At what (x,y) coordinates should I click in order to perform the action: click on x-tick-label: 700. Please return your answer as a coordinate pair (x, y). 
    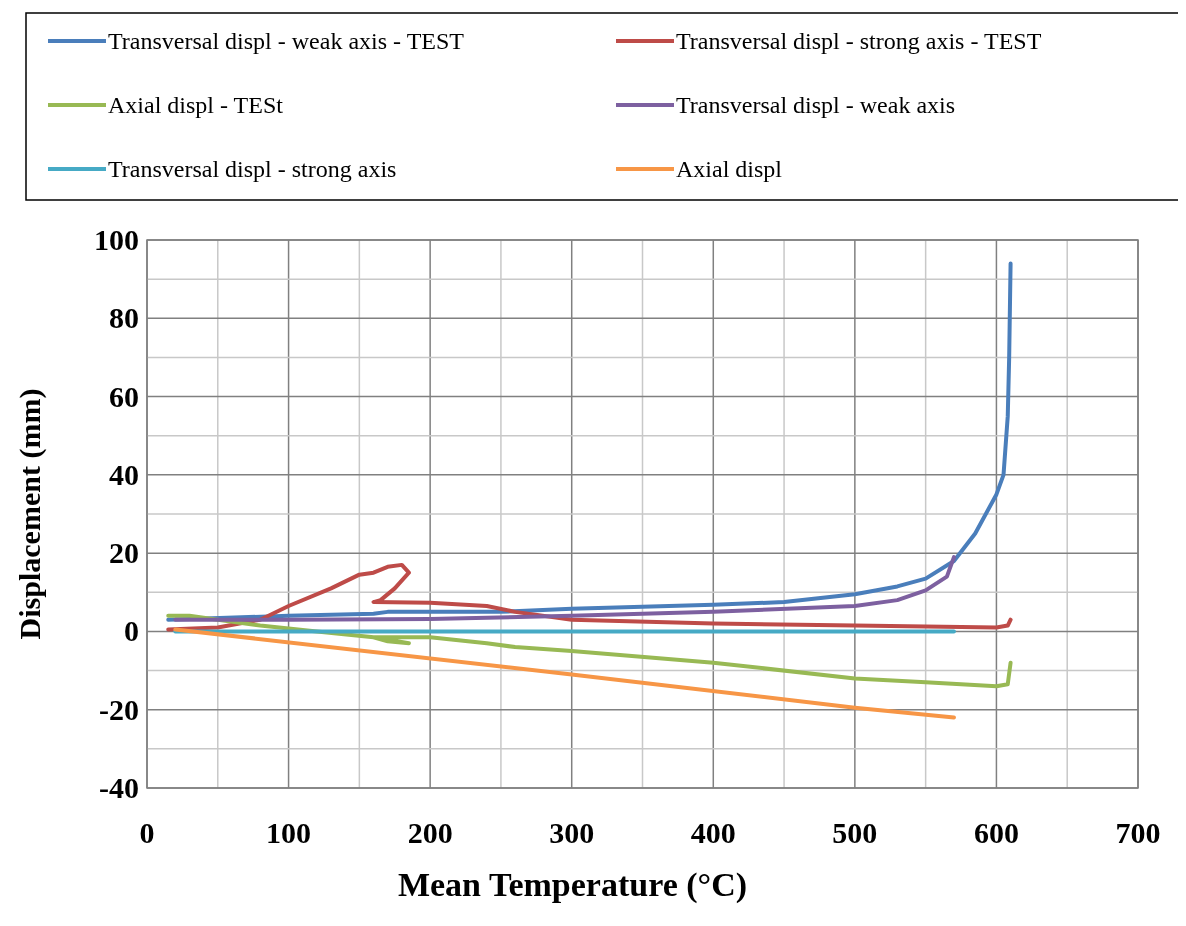
    Looking at the image, I should click on (1138, 832).